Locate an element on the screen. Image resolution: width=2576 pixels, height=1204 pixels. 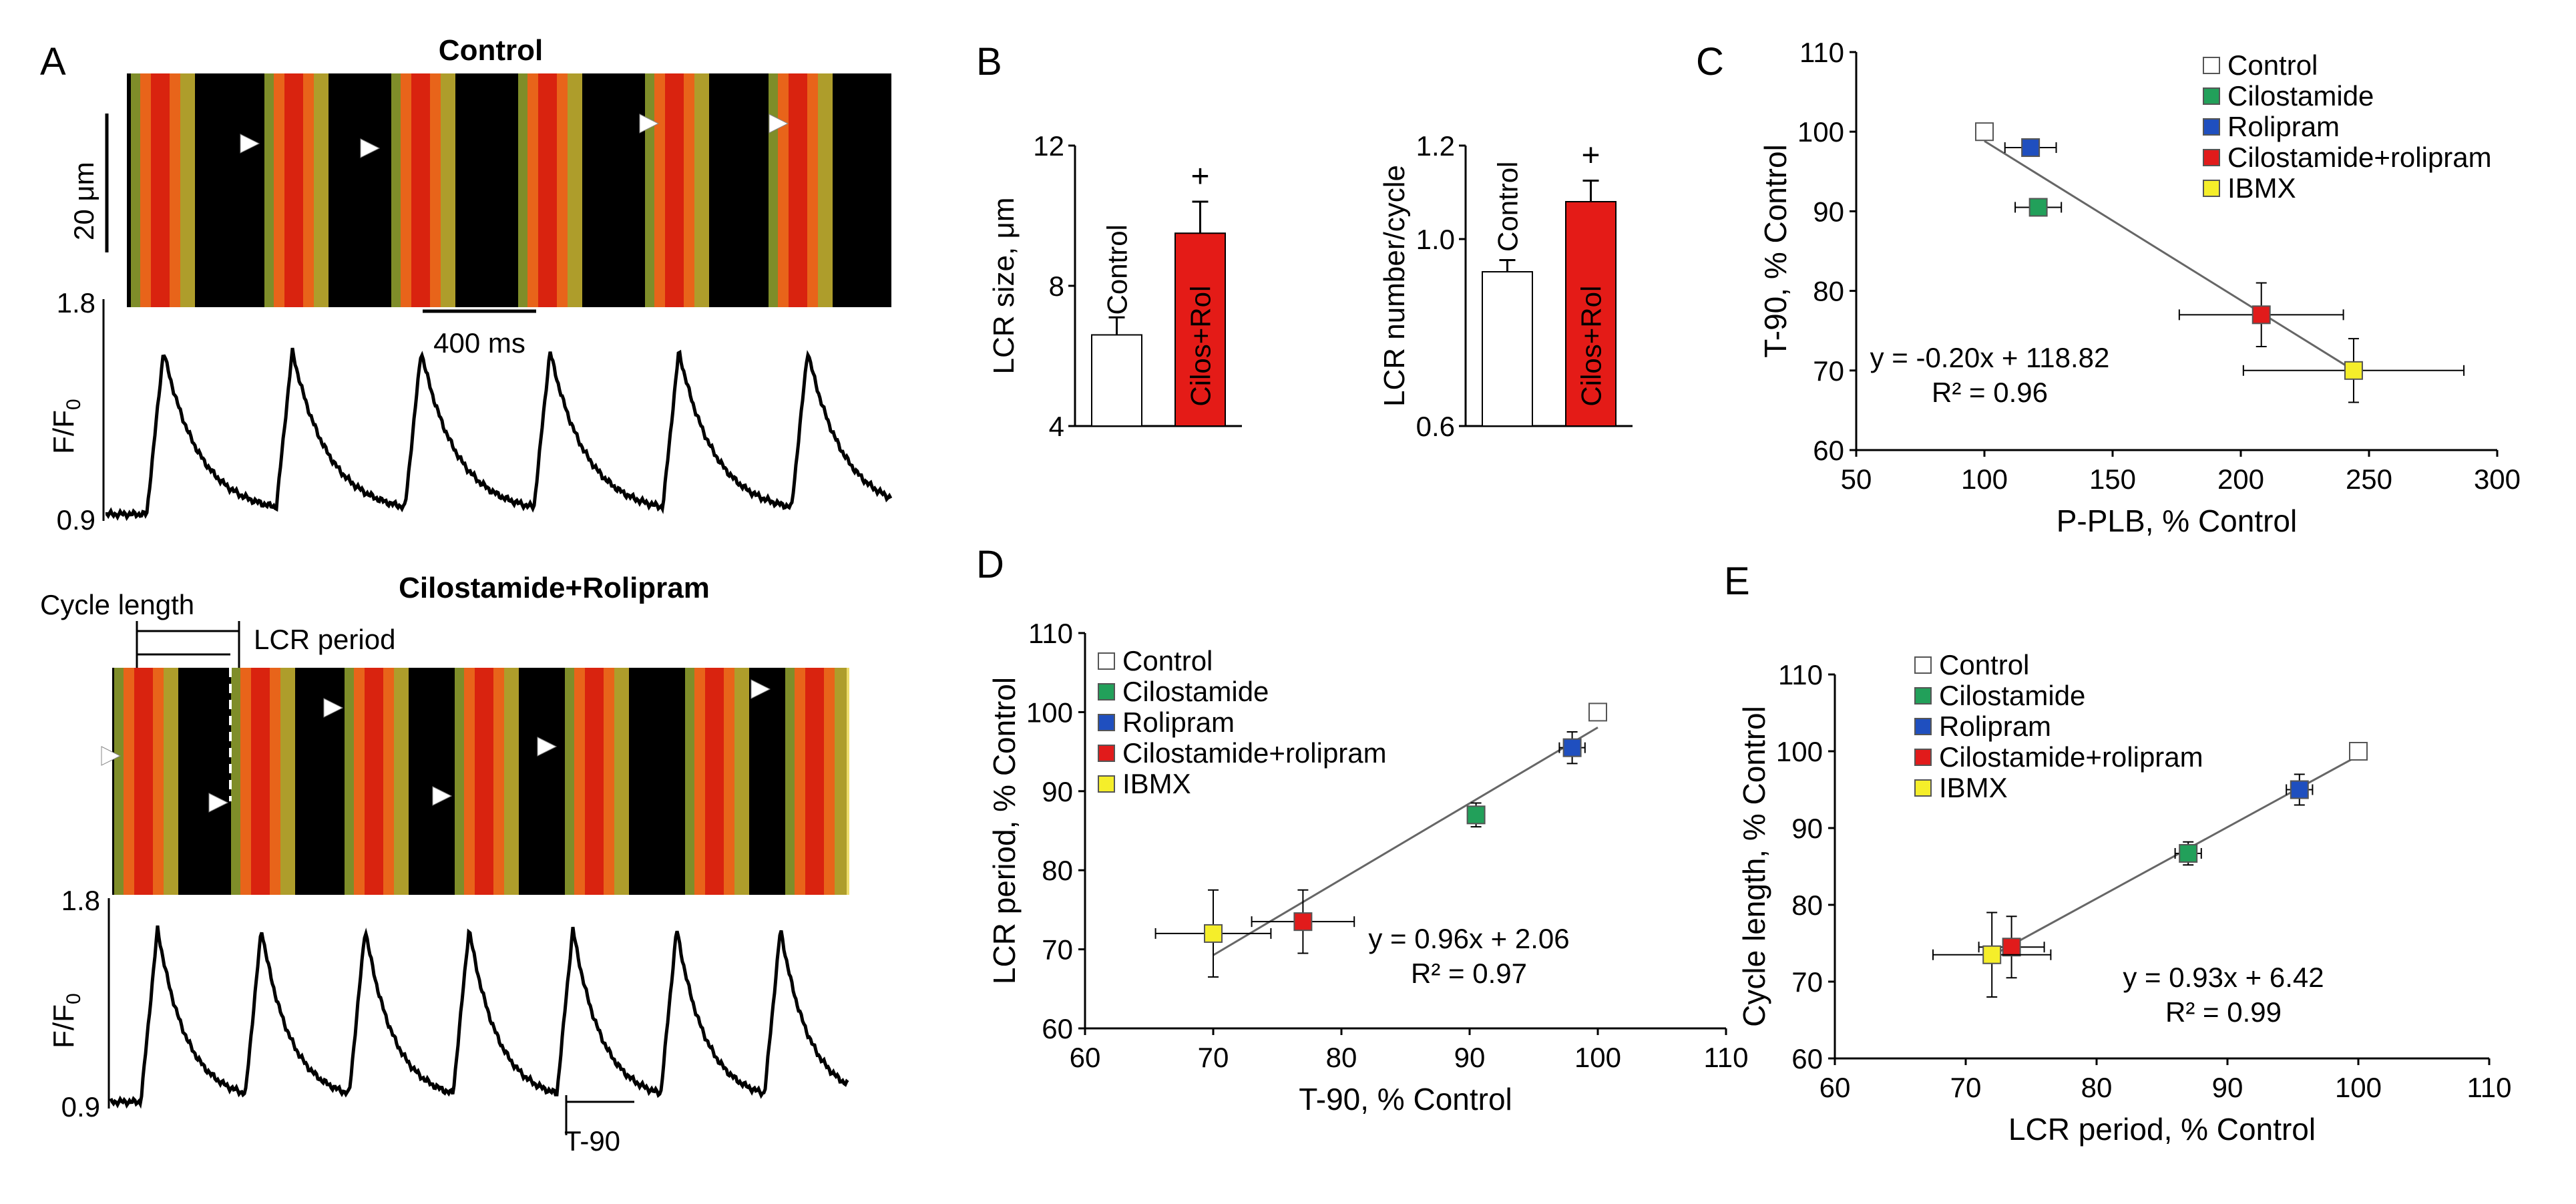
linescan-background is located at coordinates (509, 190).